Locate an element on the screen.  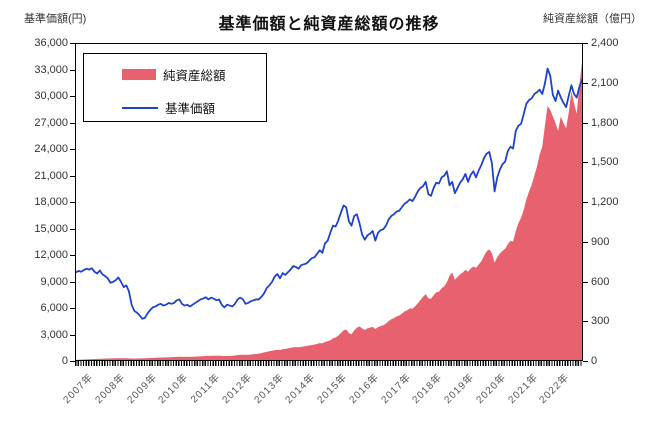
net-assets-swatch-icon is located at coordinates (139, 74).